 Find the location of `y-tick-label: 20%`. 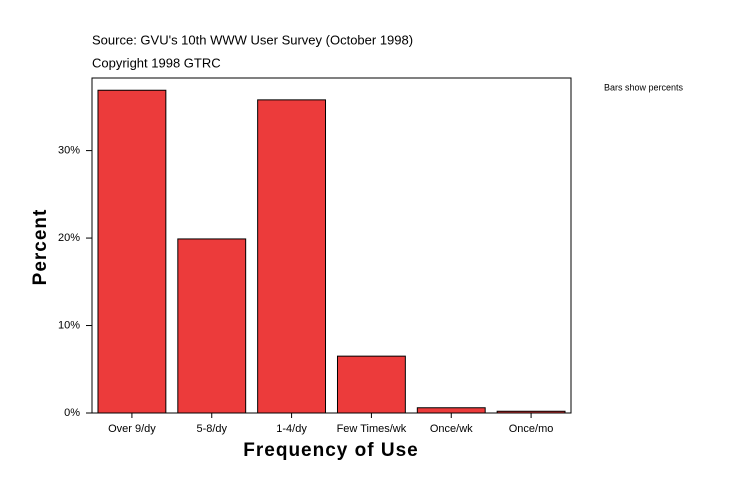

y-tick-label: 20% is located at coordinates (69, 238).